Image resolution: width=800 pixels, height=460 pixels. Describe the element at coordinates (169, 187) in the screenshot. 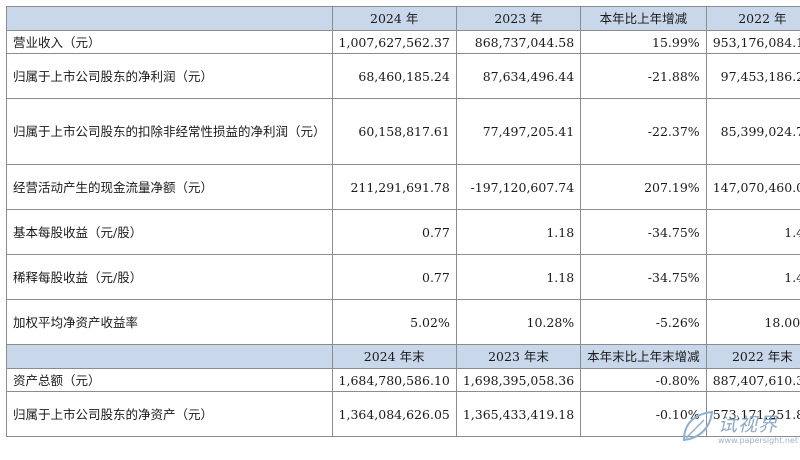

I see `row-label: 经营活动产生的现金流量净额（元）` at that location.